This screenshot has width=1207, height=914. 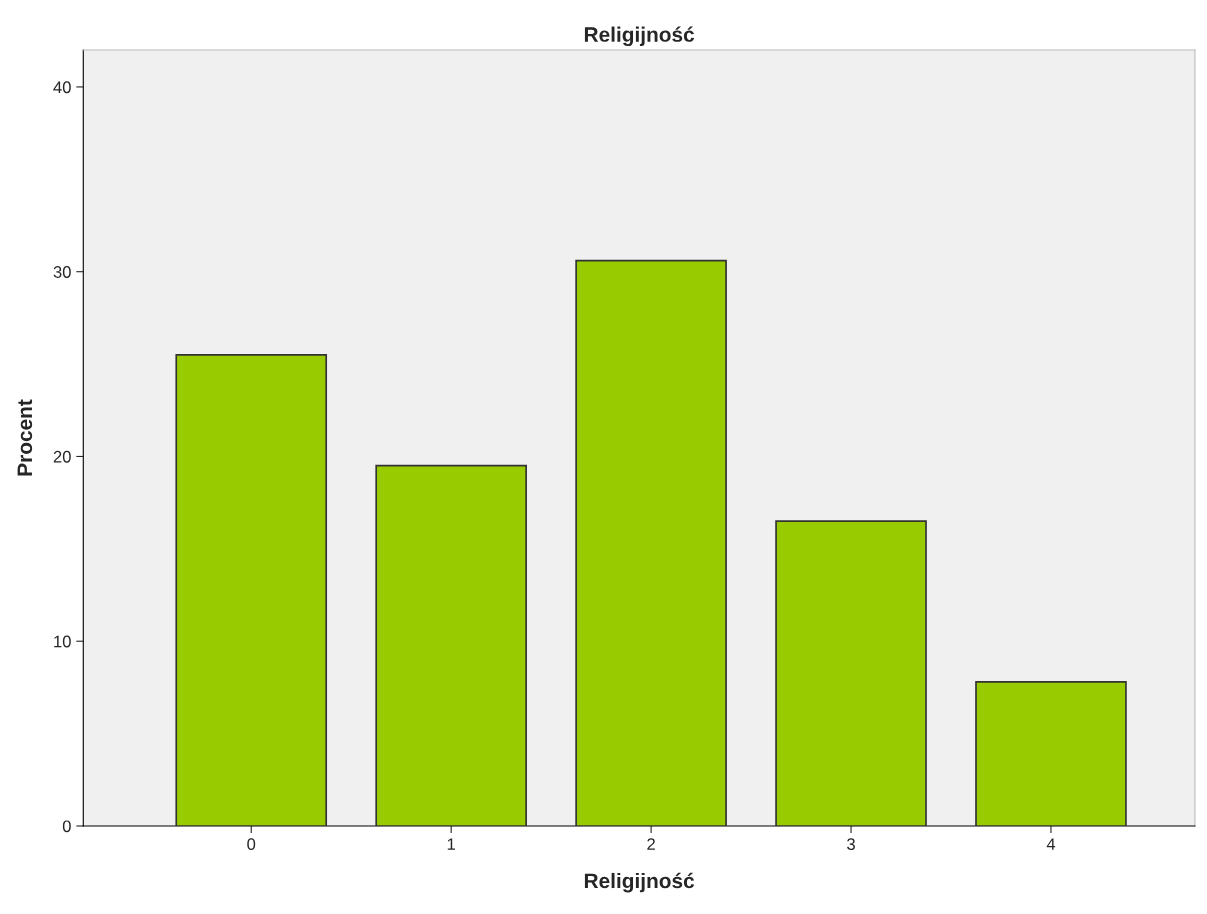 What do you see at coordinates (639, 36) in the screenshot?
I see `chart-title: Religijność` at bounding box center [639, 36].